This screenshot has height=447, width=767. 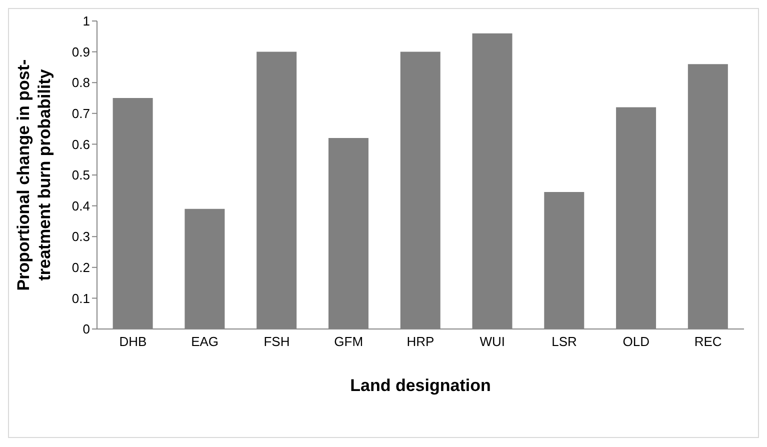 I want to click on x-tick-label: DHB, so click(x=133, y=342).